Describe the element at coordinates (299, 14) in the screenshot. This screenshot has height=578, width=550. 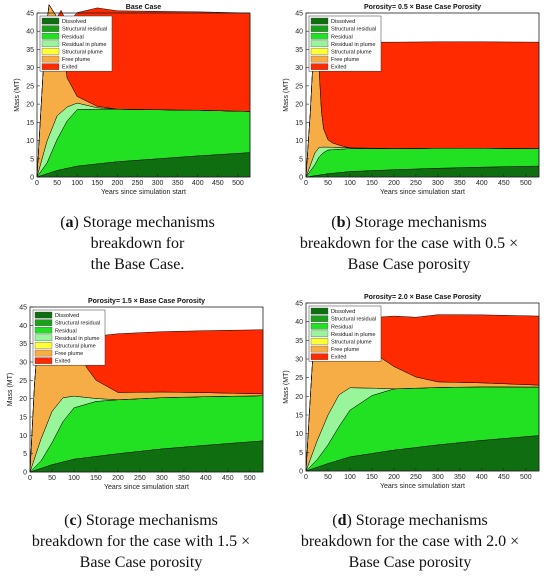
I see `y-tick-label: 45` at that location.